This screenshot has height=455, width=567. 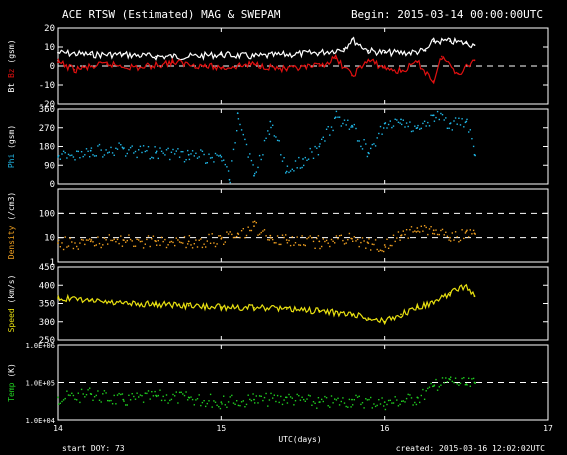 What do you see at coordinates (11, 320) in the screenshot?
I see `y-axis-label-part: Speed` at bounding box center [11, 320].